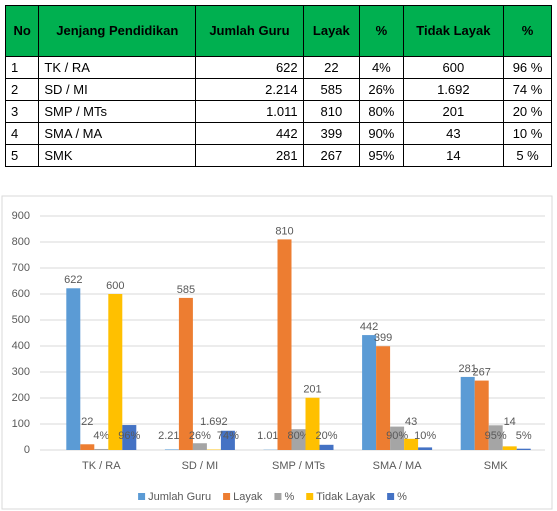 The width and height of the screenshot is (557, 511). Describe the element at coordinates (527, 67) in the screenshot. I see `table-cell: 96 %` at that location.